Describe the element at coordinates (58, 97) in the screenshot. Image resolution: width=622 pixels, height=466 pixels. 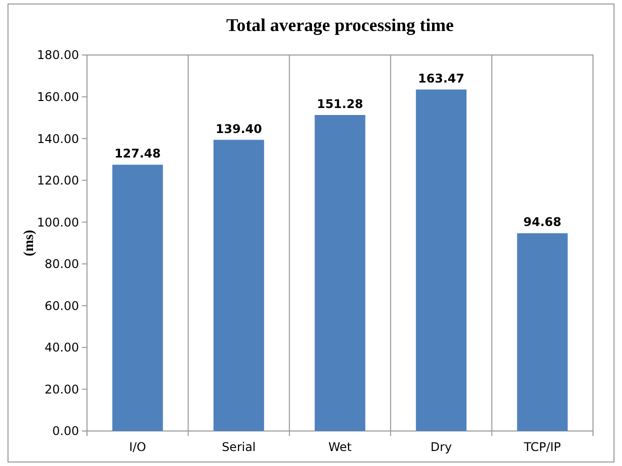
I see `y-tick-label: 160.00` at that location.